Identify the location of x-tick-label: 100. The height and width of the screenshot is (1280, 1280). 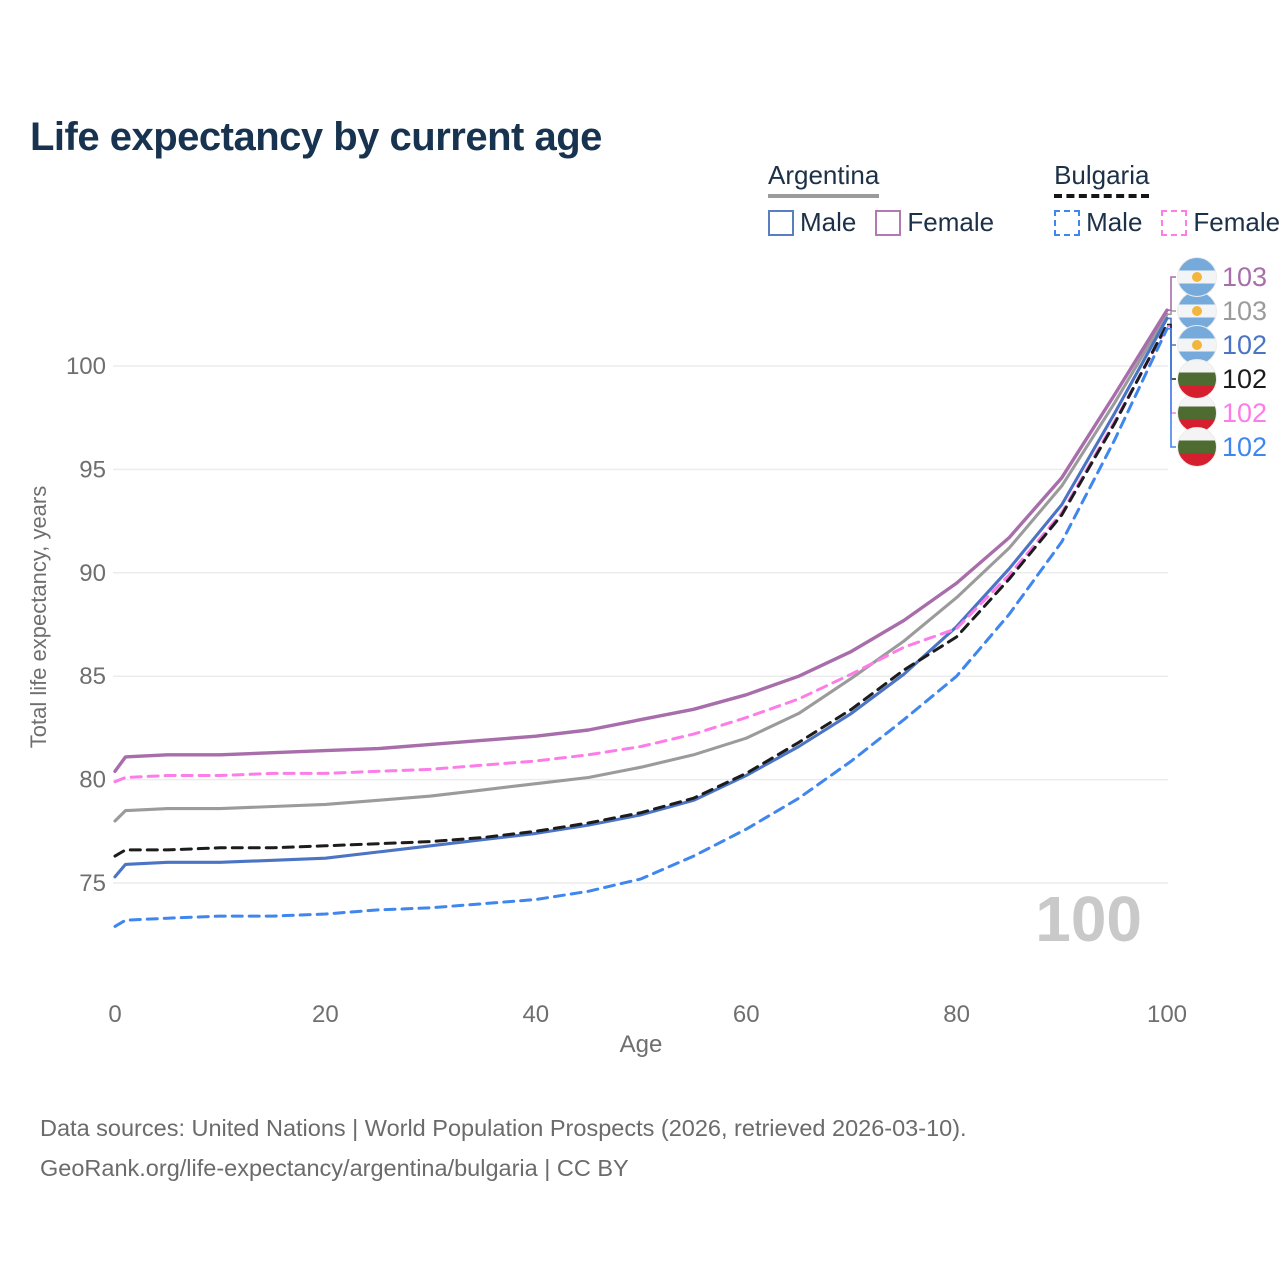
(1167, 1014).